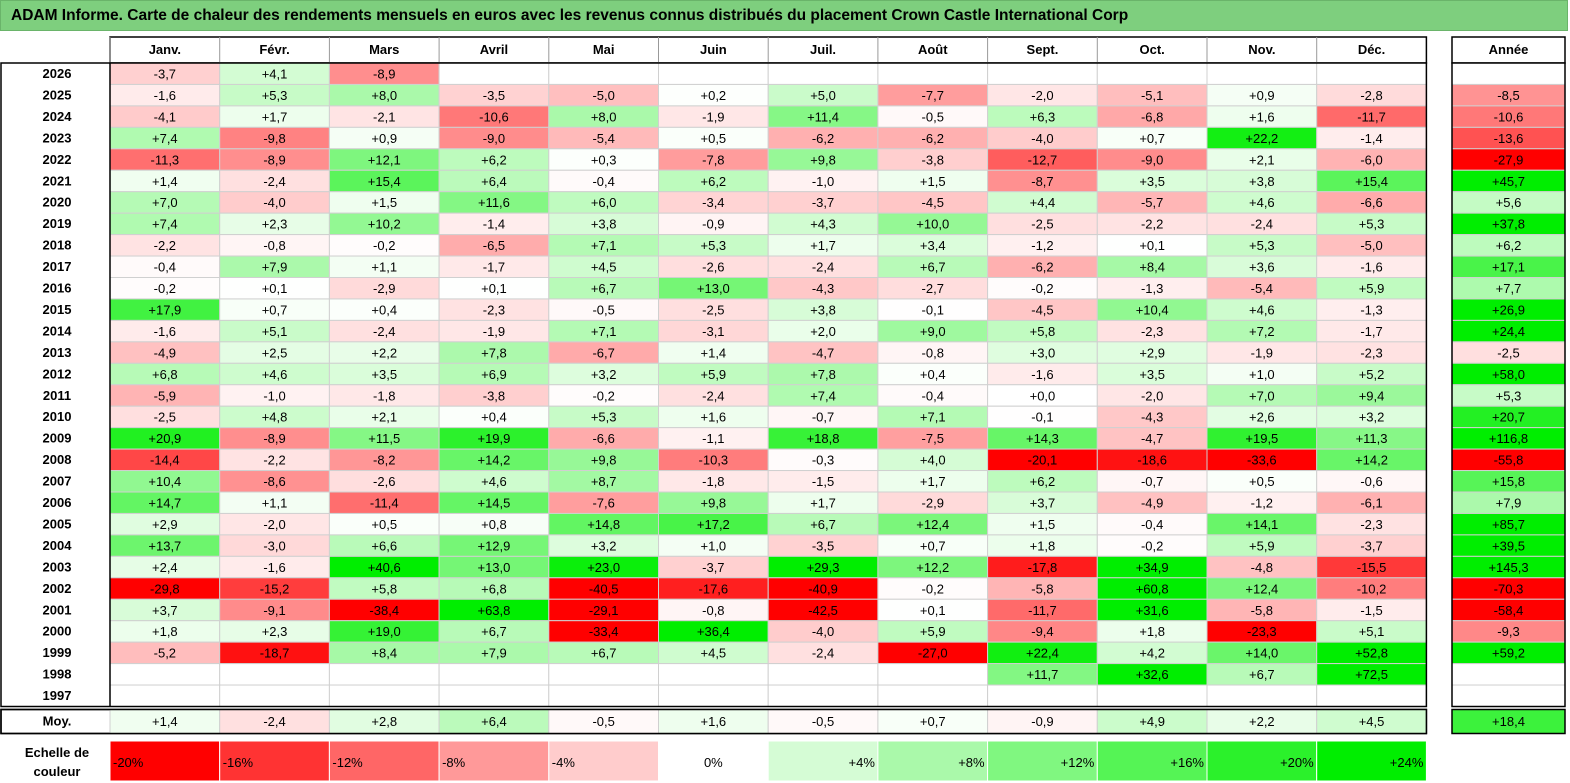  Describe the element at coordinates (604, 245) in the screenshot. I see `cell-value: +7,1` at that location.